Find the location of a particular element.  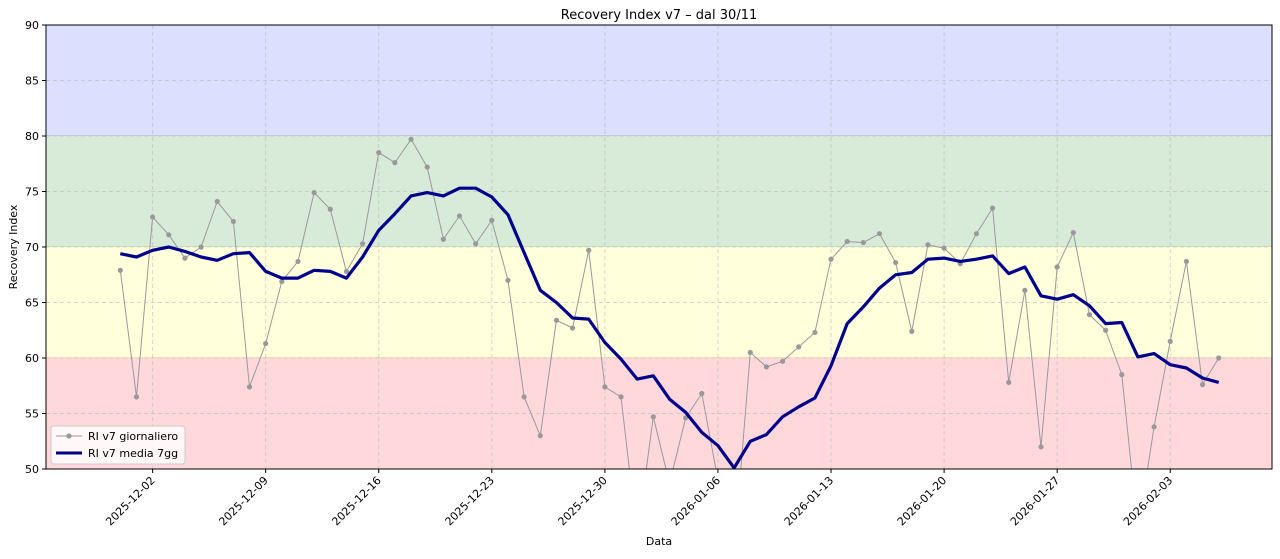

y-tick-label: 85 is located at coordinates (32, 81).